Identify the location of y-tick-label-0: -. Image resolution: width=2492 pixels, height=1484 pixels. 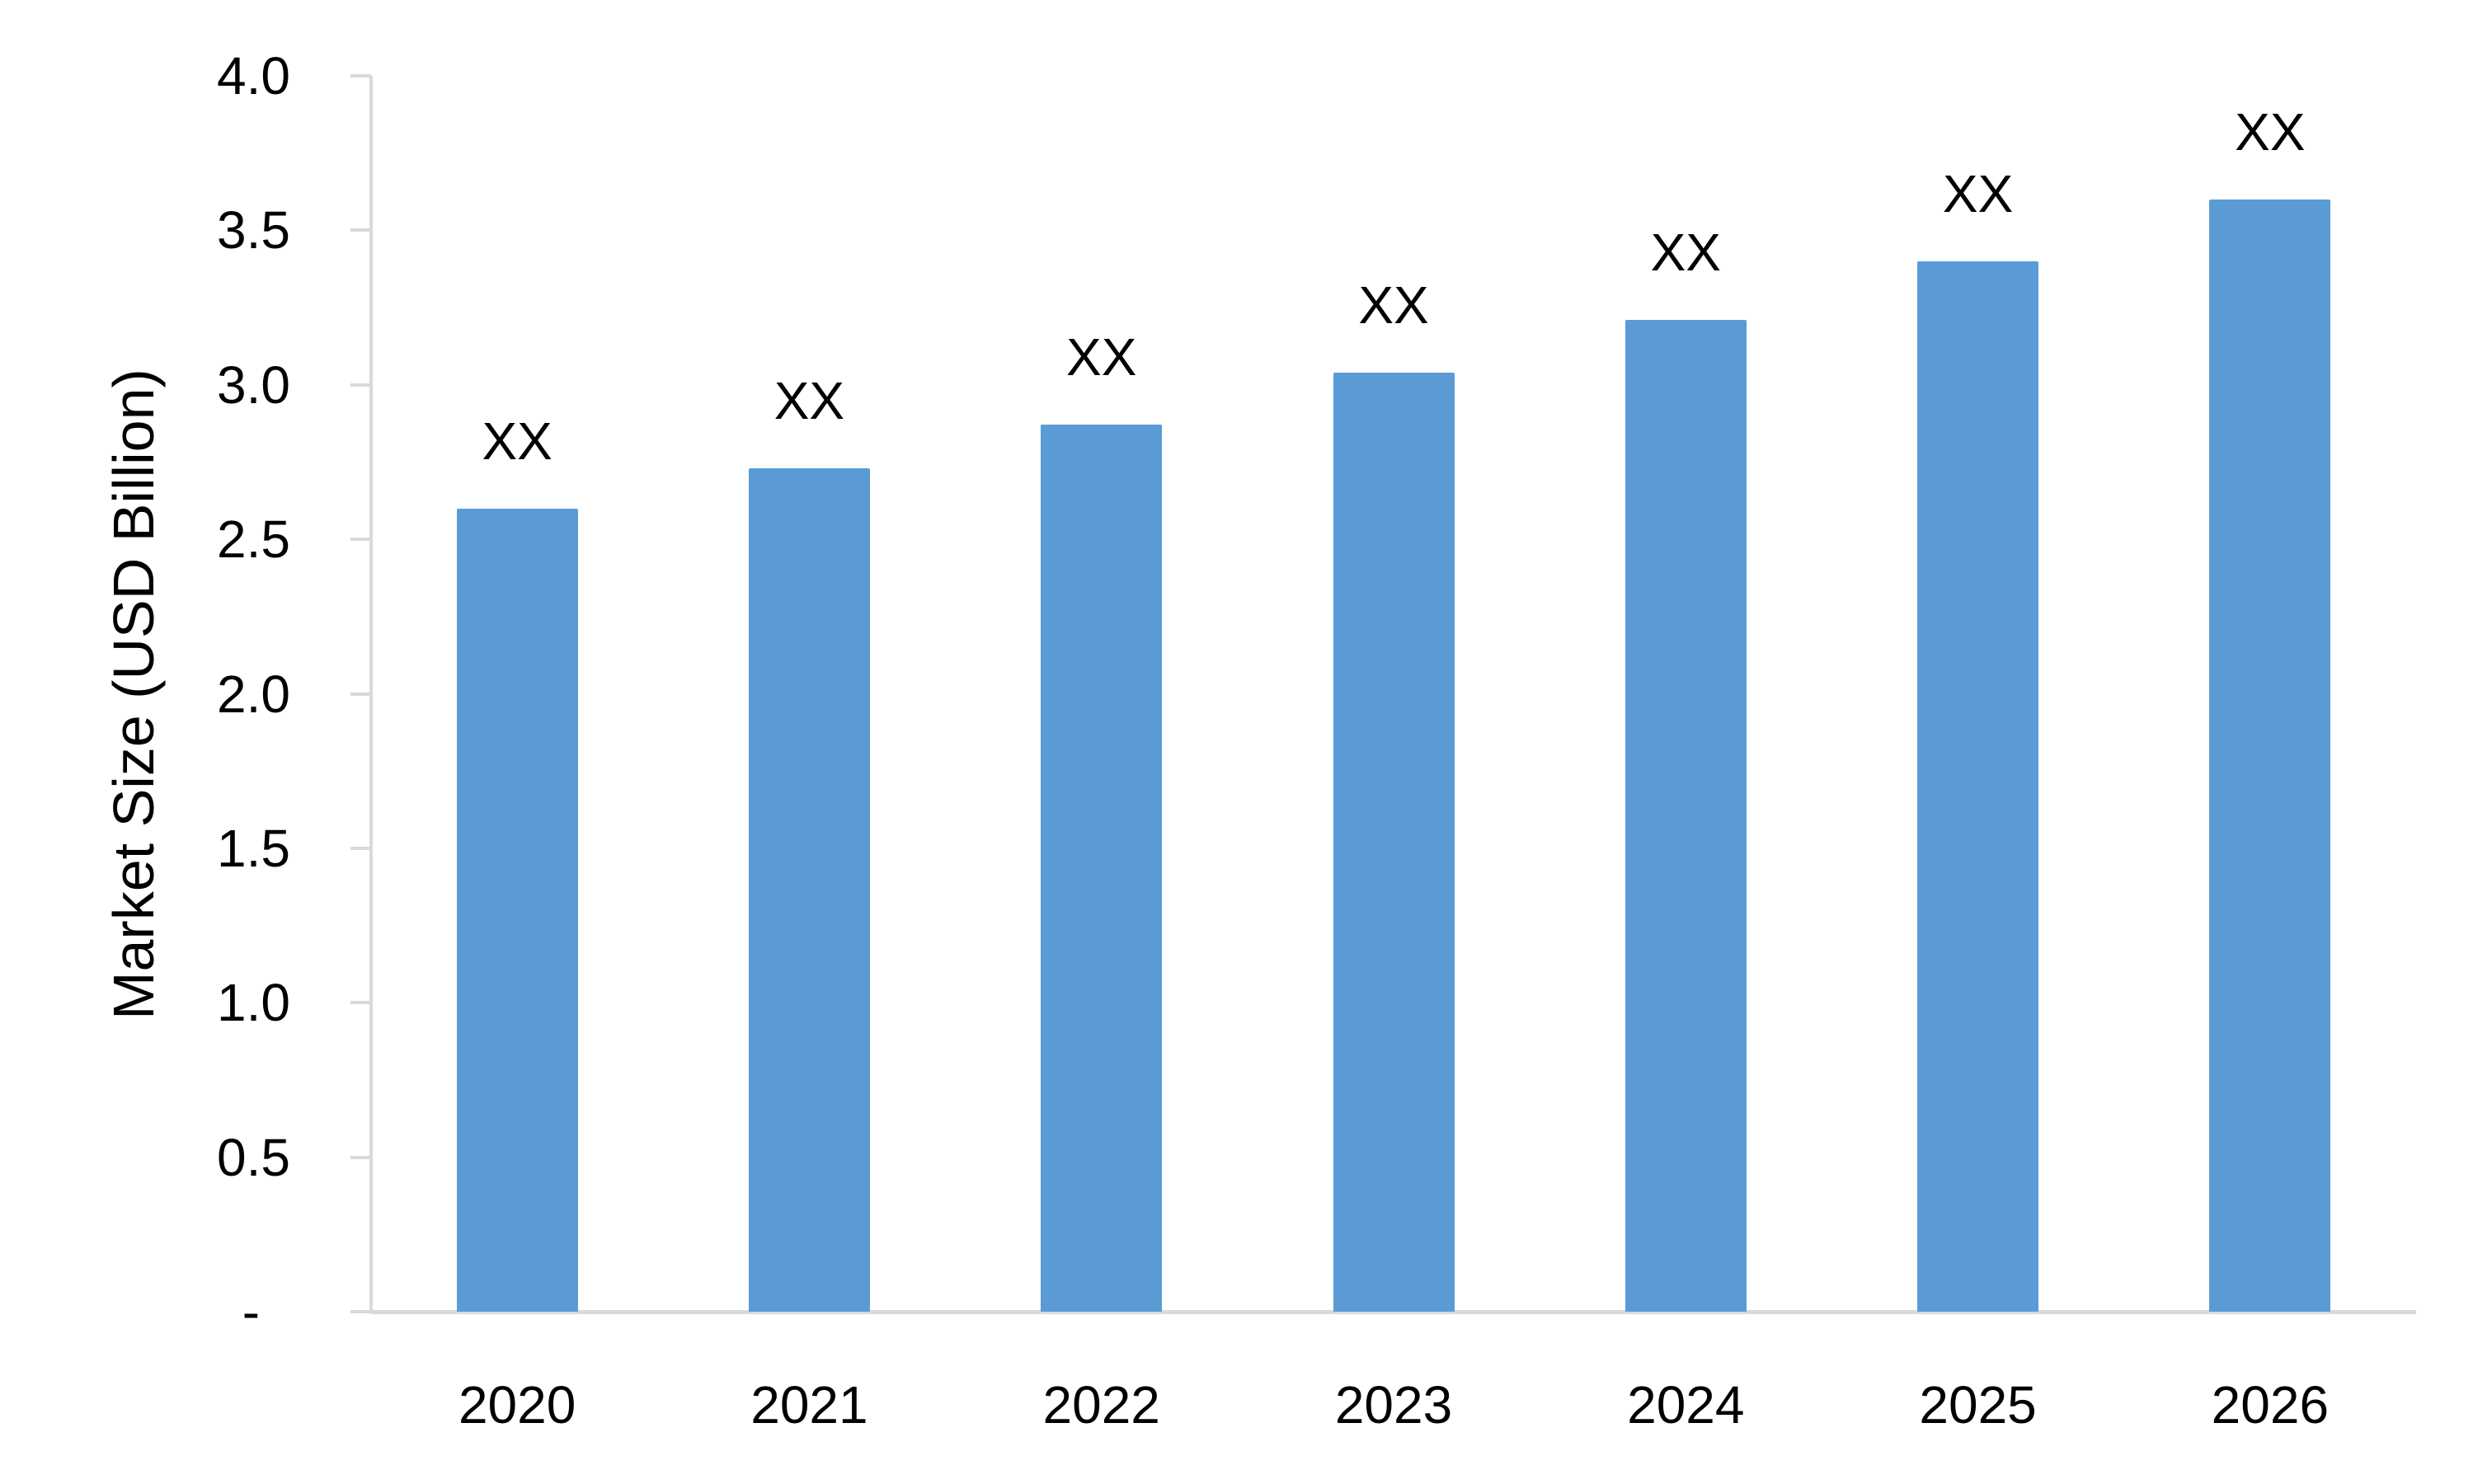
(251, 1311).